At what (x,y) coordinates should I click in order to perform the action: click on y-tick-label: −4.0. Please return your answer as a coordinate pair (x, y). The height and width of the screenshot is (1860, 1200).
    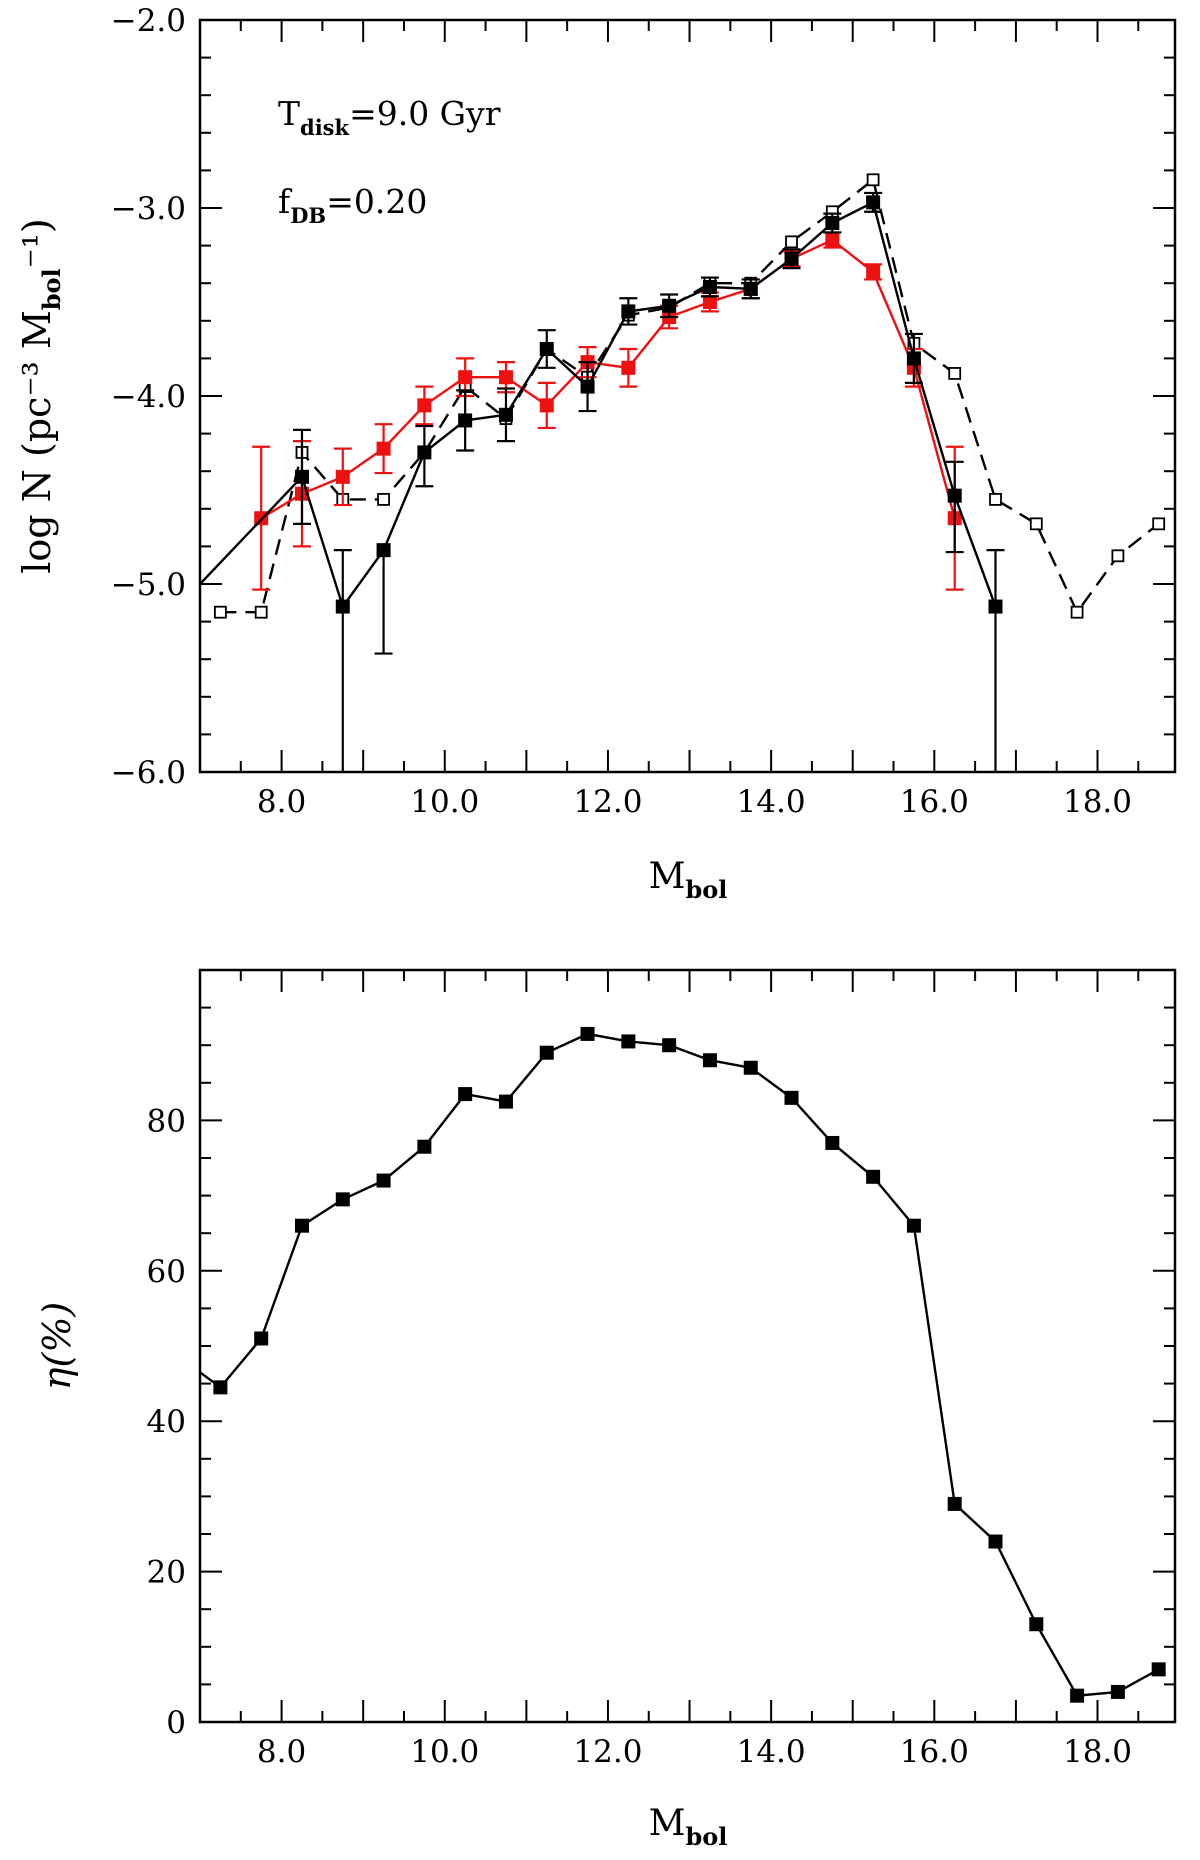
    Looking at the image, I should click on (148, 397).